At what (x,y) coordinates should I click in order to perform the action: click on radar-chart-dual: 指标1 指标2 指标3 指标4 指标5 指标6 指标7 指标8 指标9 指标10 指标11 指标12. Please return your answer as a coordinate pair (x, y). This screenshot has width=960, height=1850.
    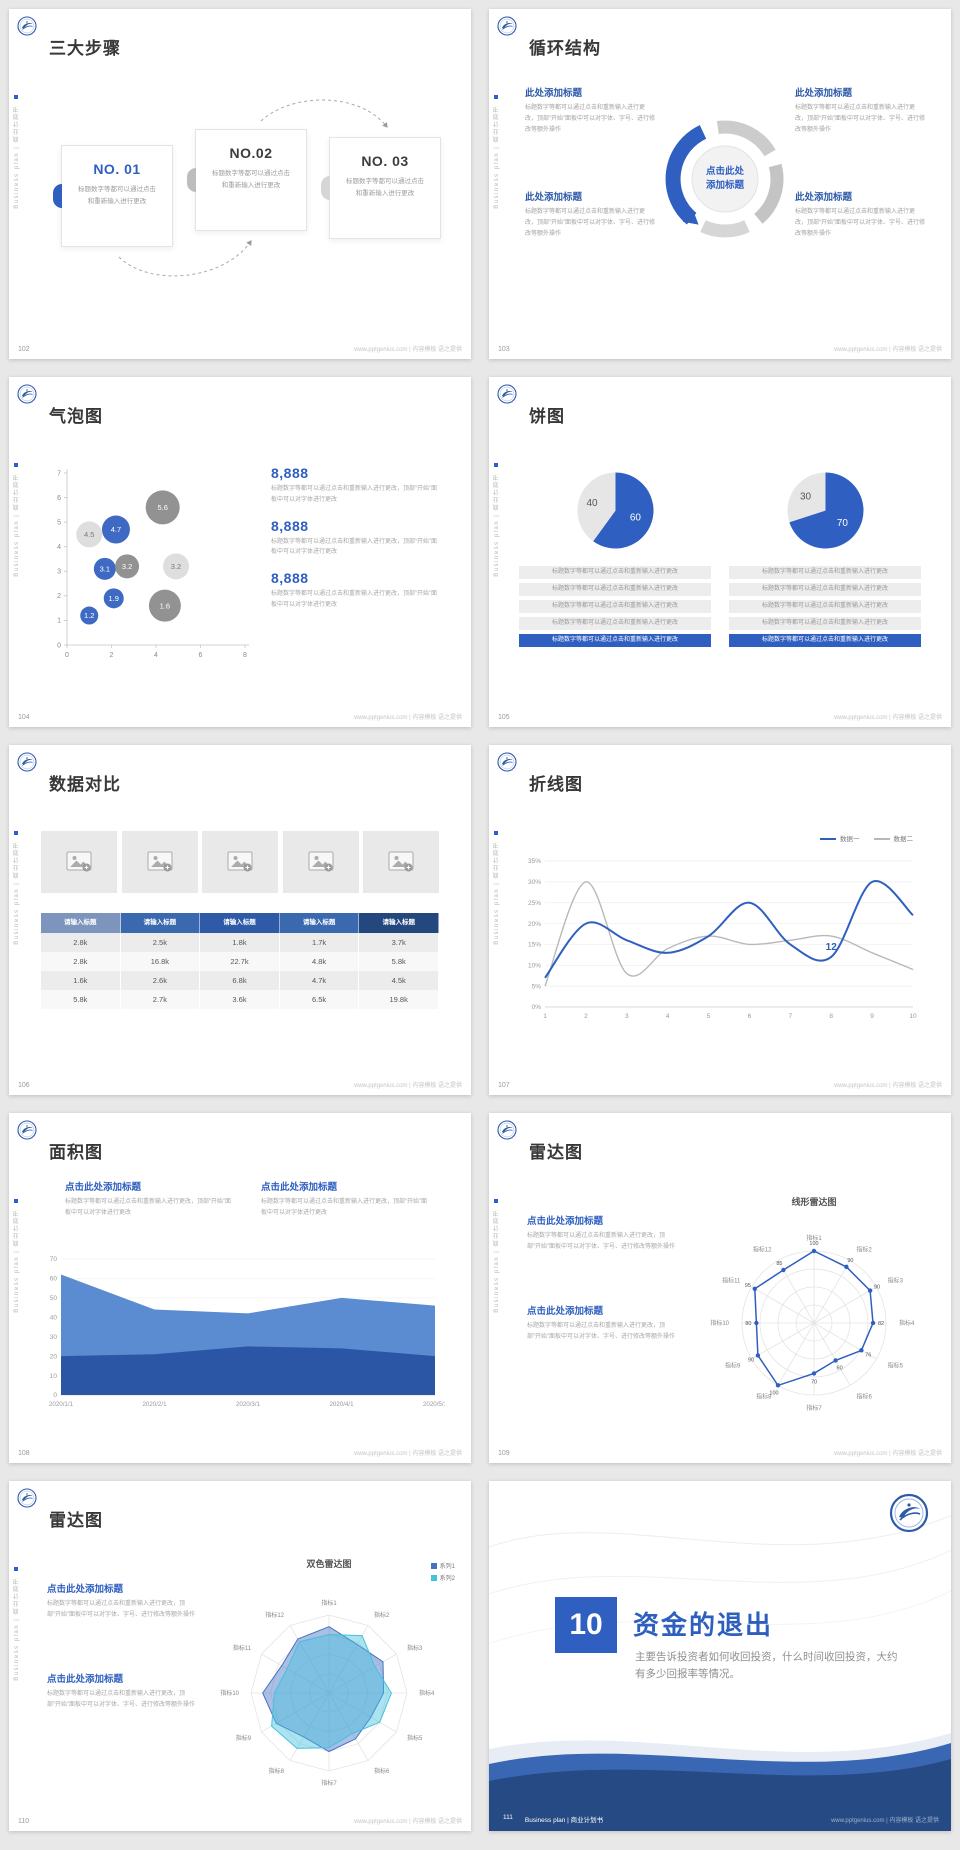
    Looking at the image, I should click on (327, 1693).